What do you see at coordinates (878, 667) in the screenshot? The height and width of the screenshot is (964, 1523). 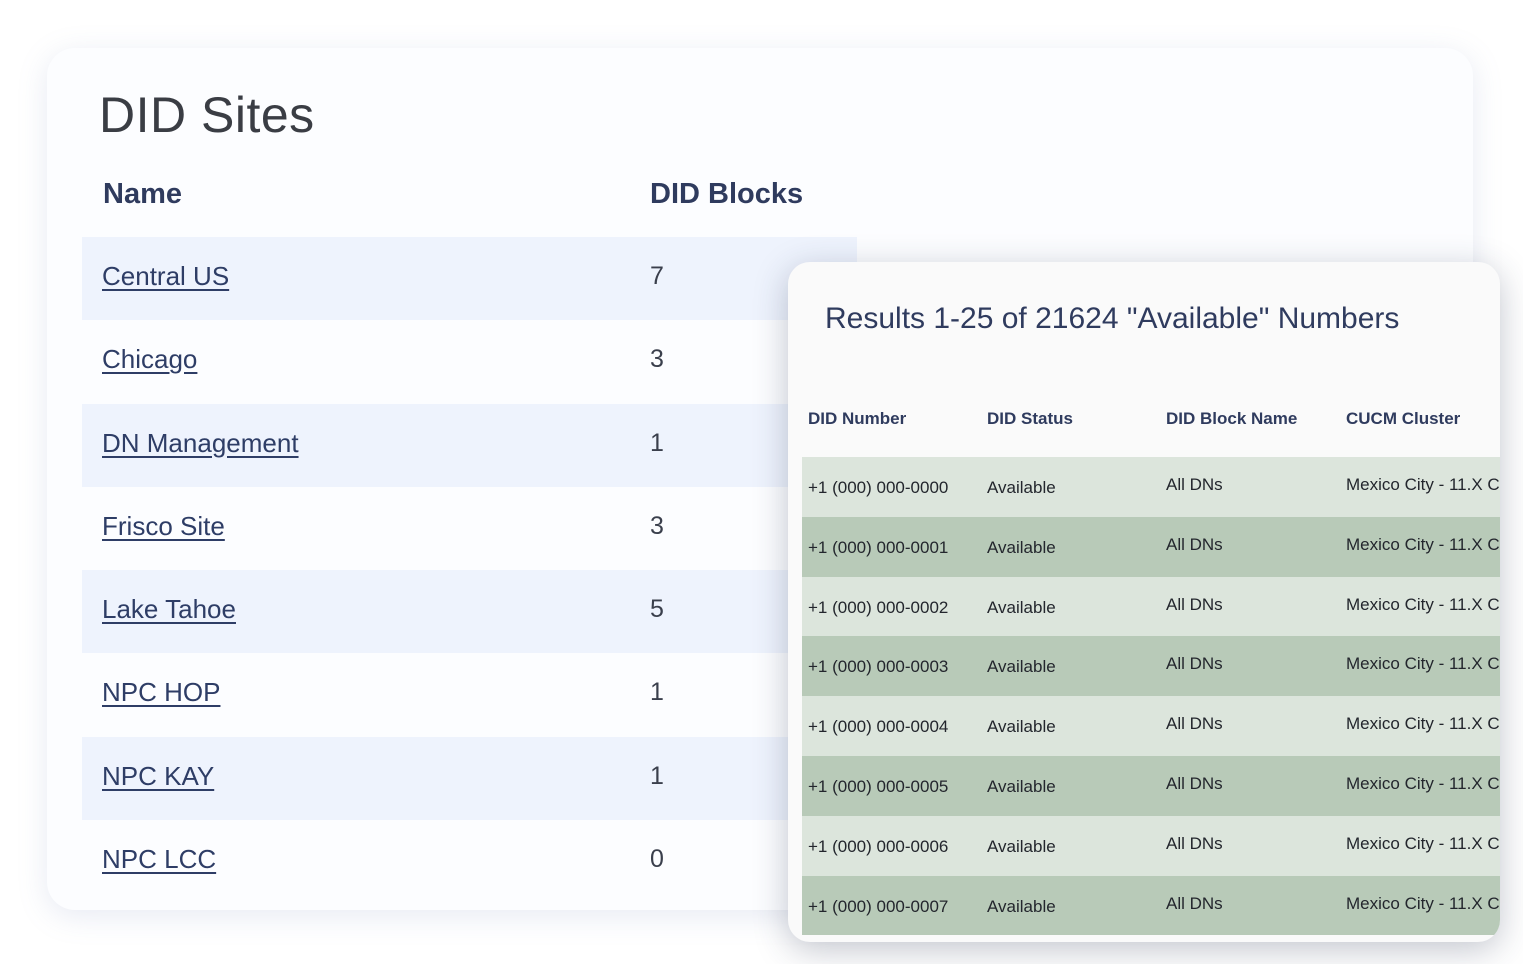 I see `did-number: +1 (000) 000-0003` at bounding box center [878, 667].